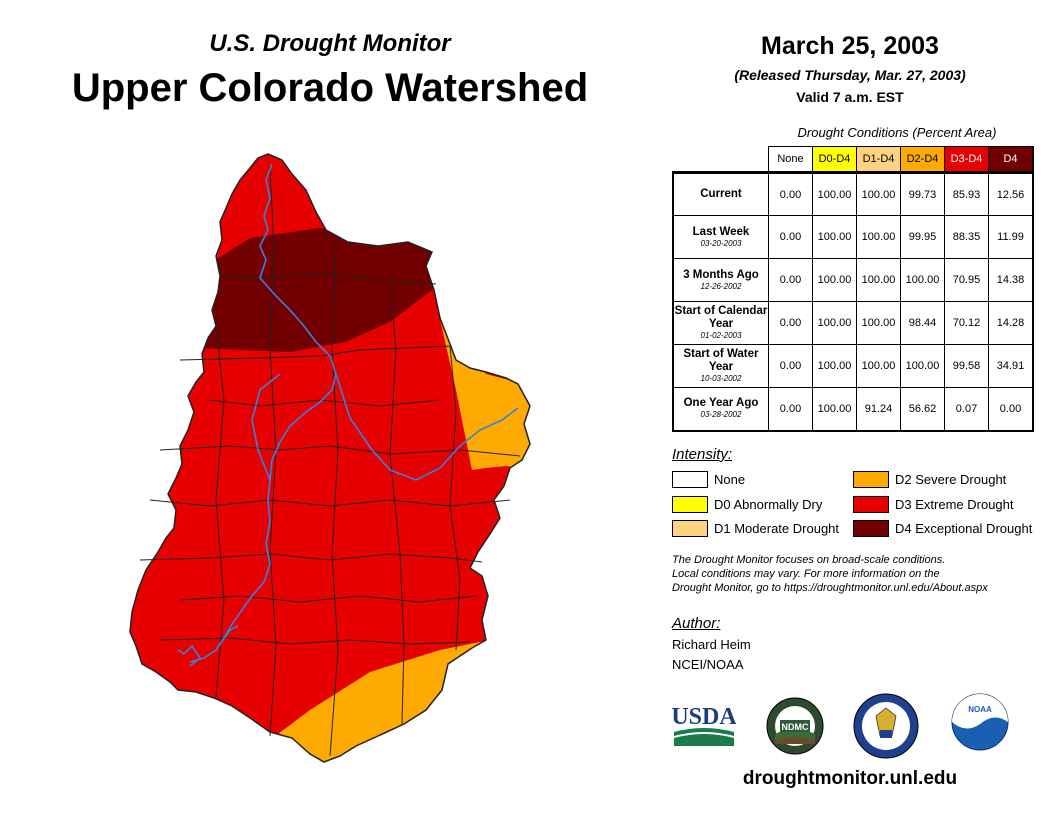 The image size is (1056, 816). Describe the element at coordinates (777, 528) in the screenshot. I see `legend-label: D1 Moderate Drought` at that location.